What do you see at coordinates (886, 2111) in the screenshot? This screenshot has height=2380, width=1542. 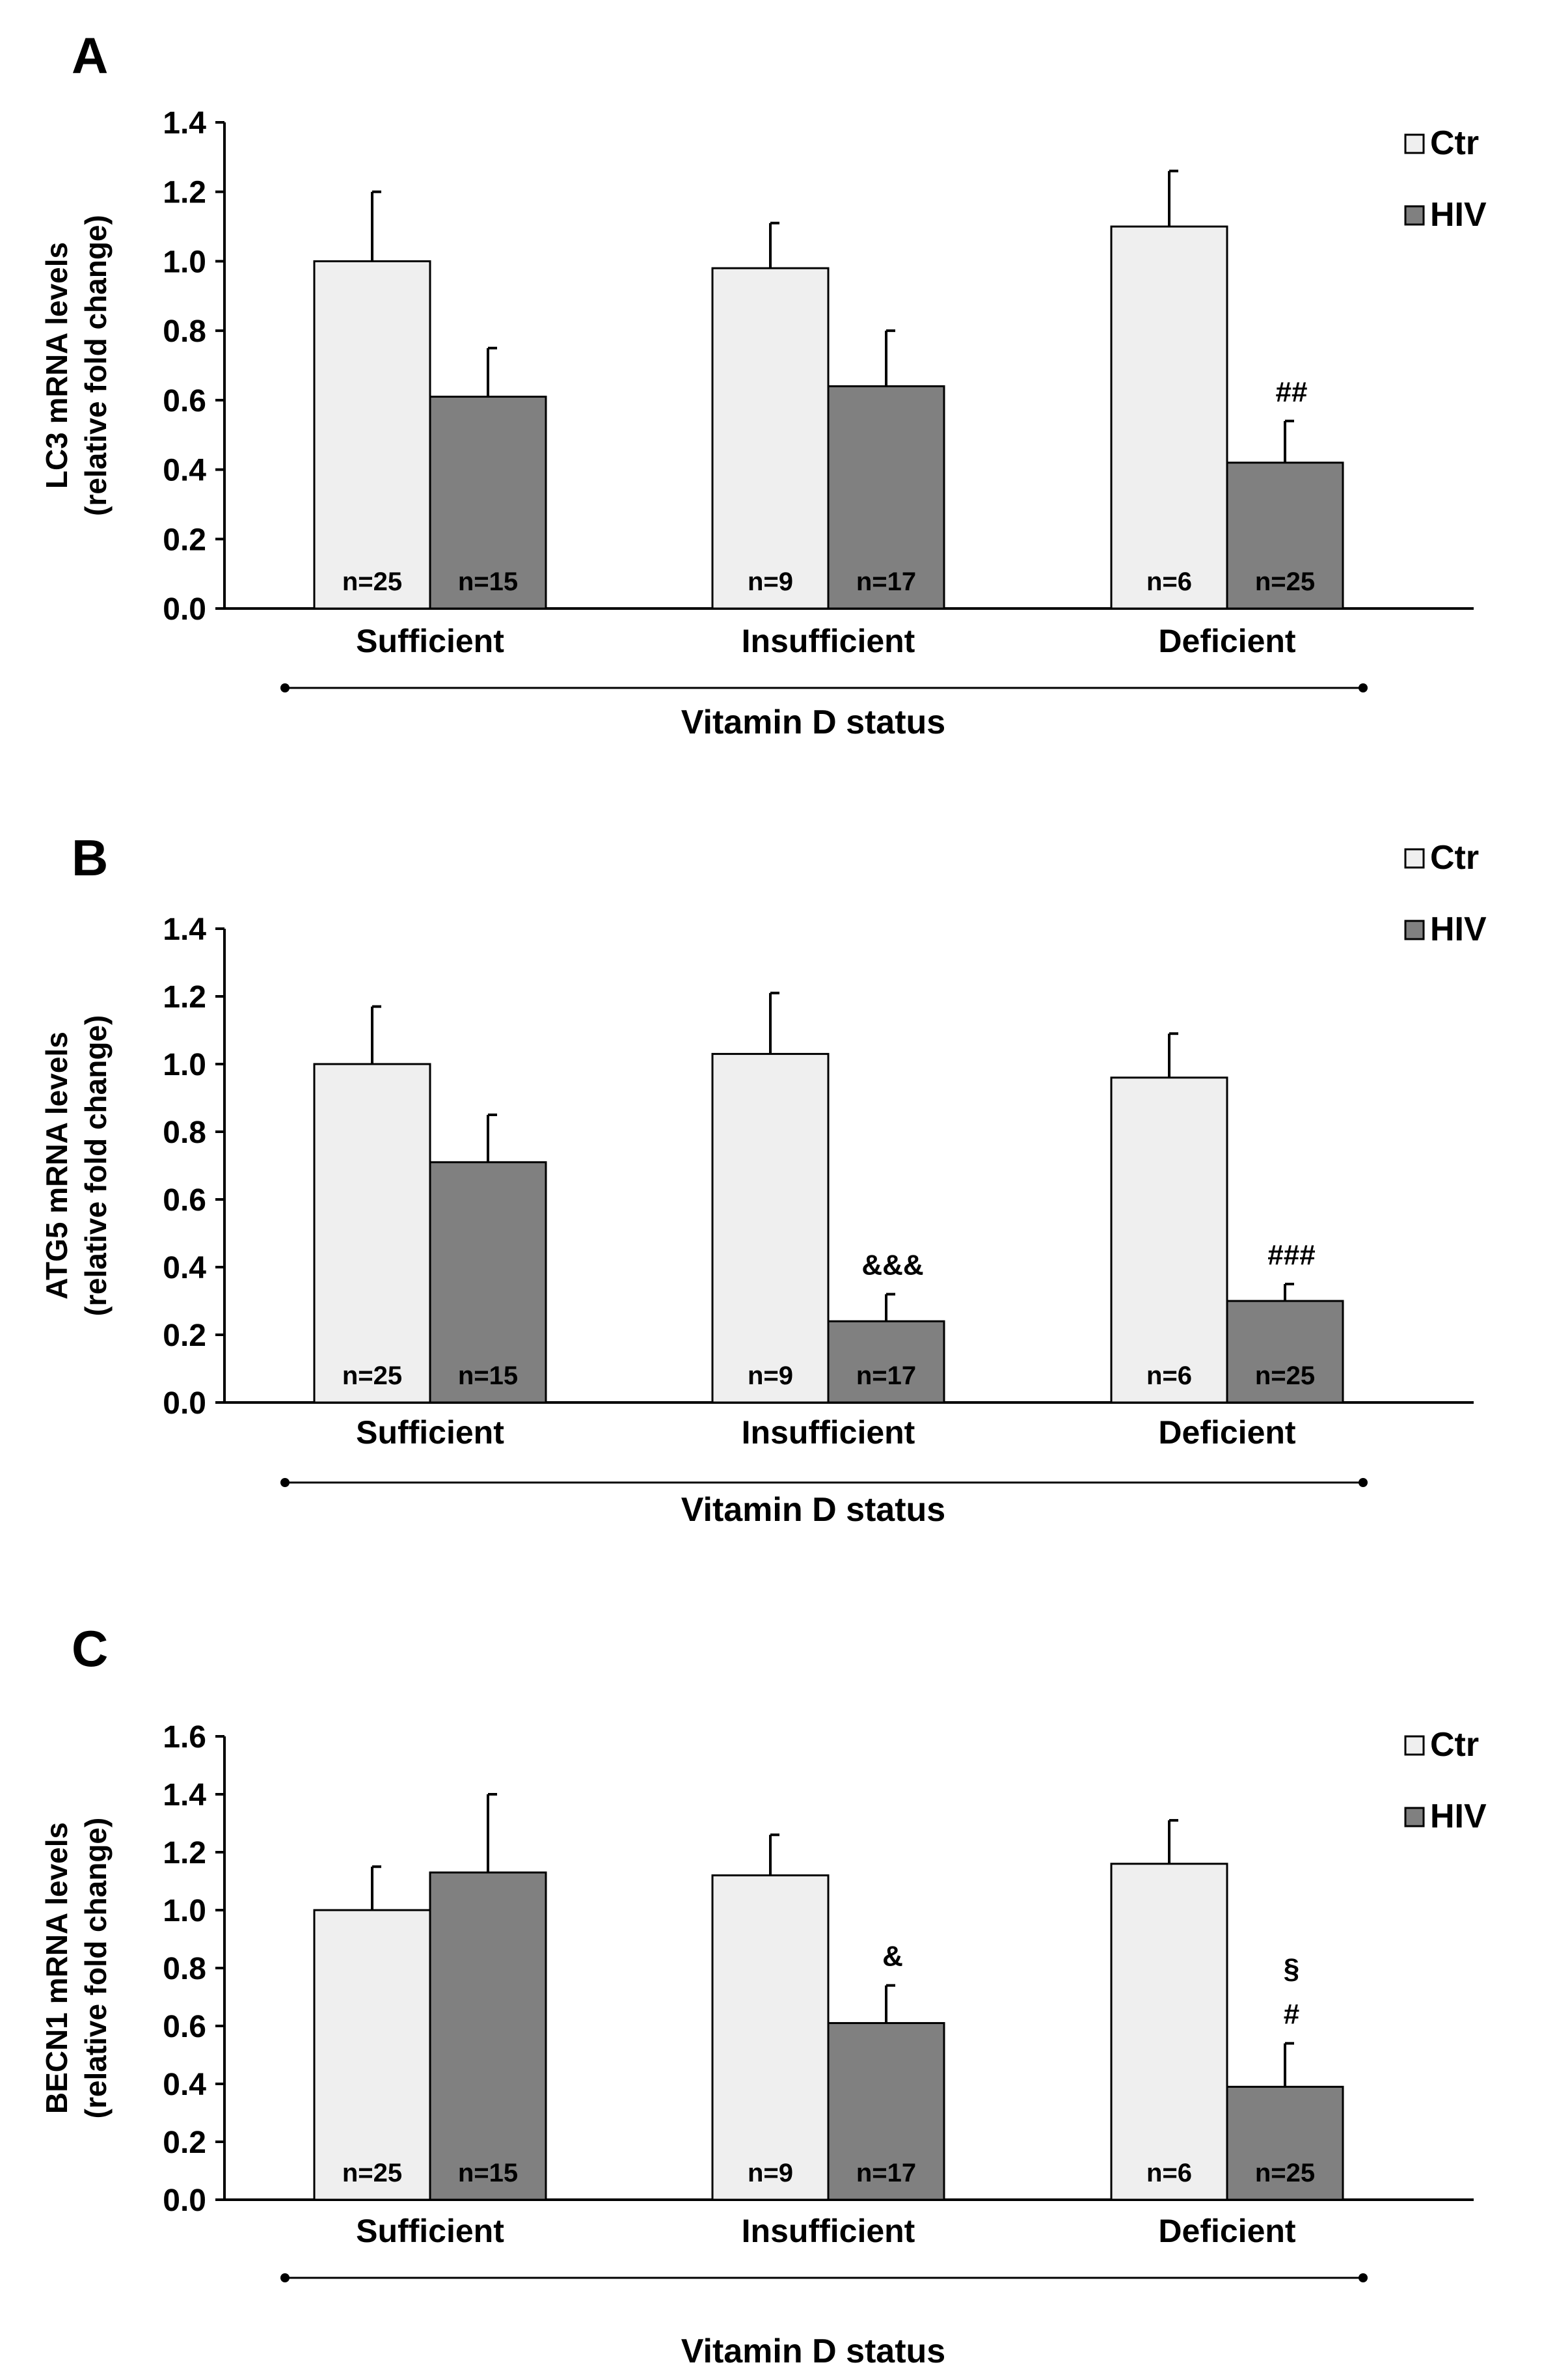 I see `bar-hiv-insufficient` at bounding box center [886, 2111].